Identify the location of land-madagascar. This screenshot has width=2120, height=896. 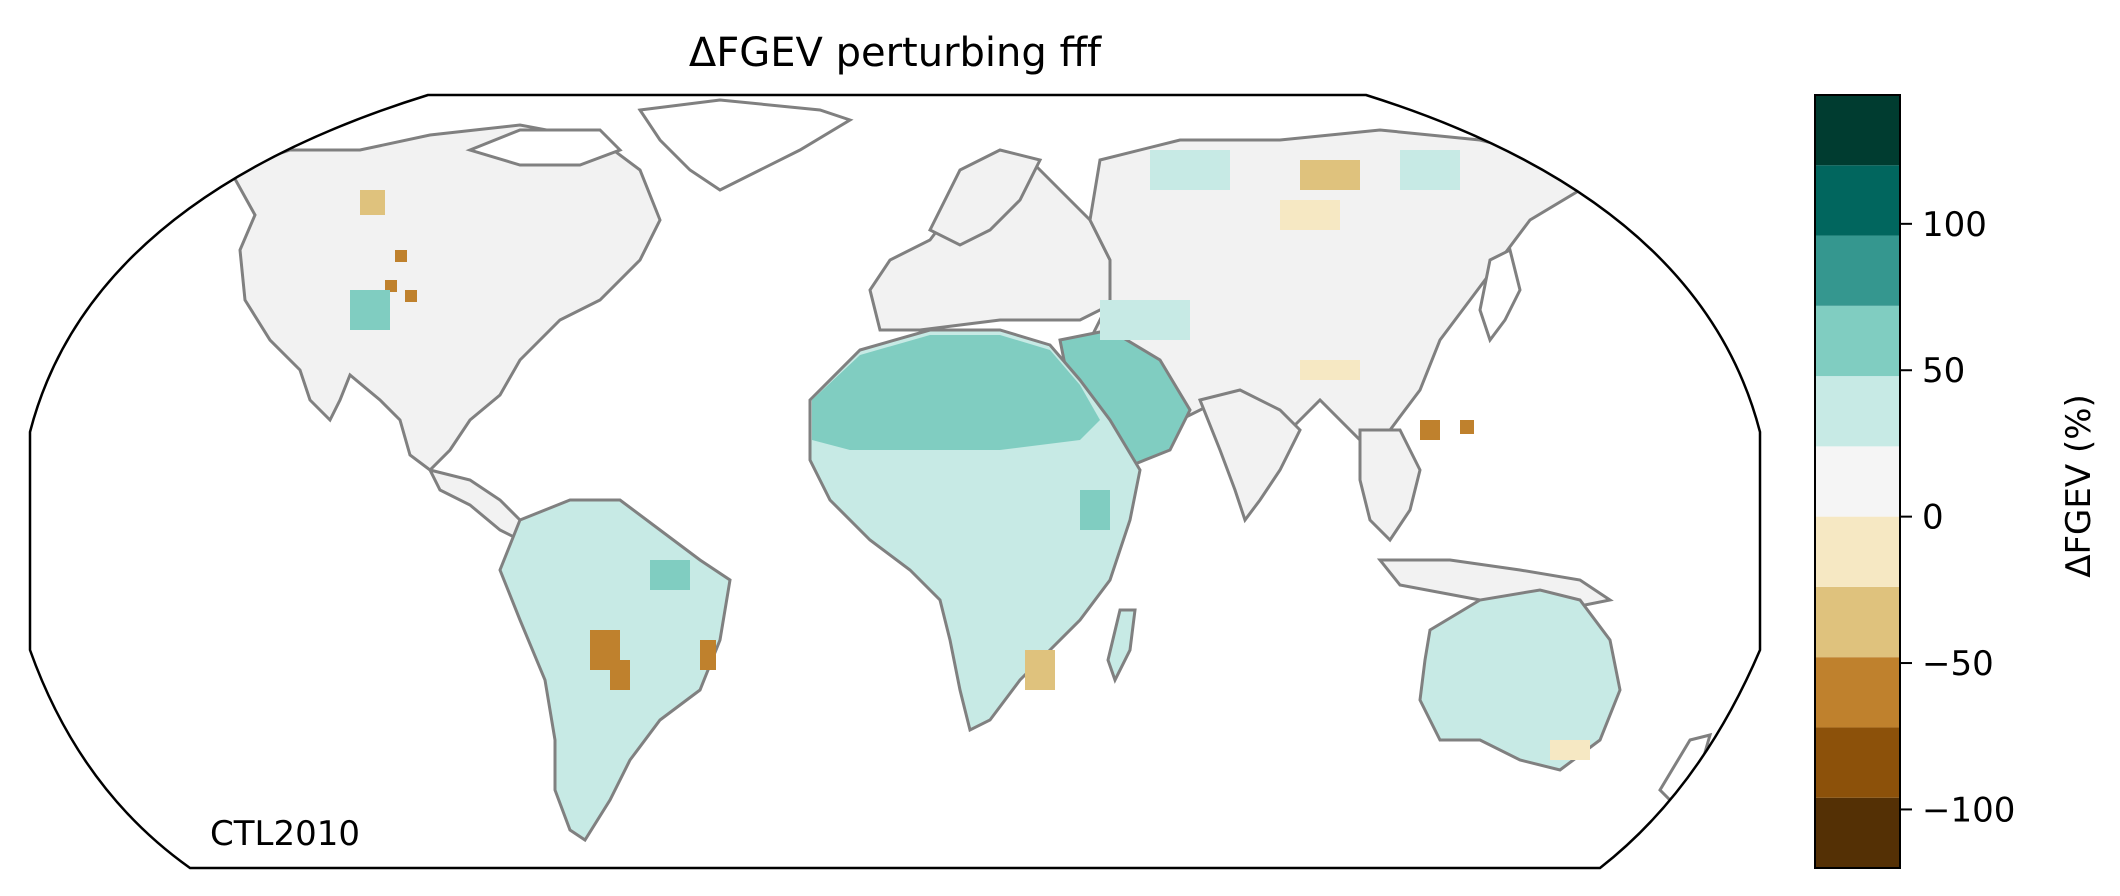
(1121, 646).